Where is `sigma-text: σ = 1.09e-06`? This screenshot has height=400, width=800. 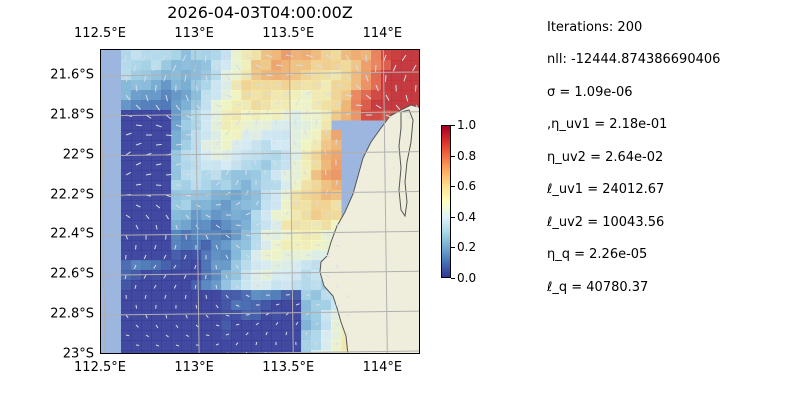 sigma-text: σ = 1.09e-06 is located at coordinates (590, 92).